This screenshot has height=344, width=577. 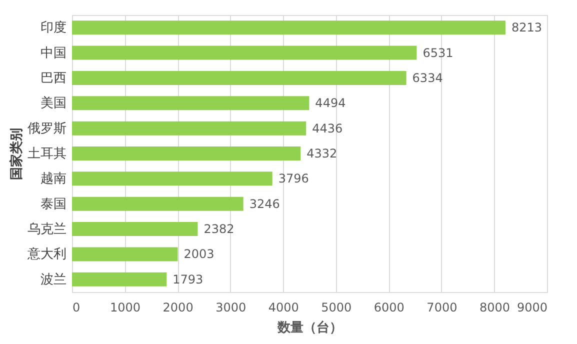 What do you see at coordinates (442, 307) in the screenshot?
I see `x-tick-label: 7000` at bounding box center [442, 307].